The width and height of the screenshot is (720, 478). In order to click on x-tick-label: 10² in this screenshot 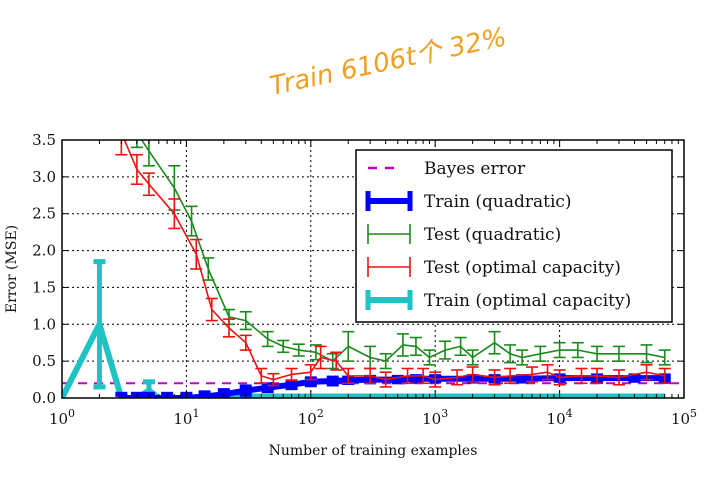, I will do `click(311, 417)`.